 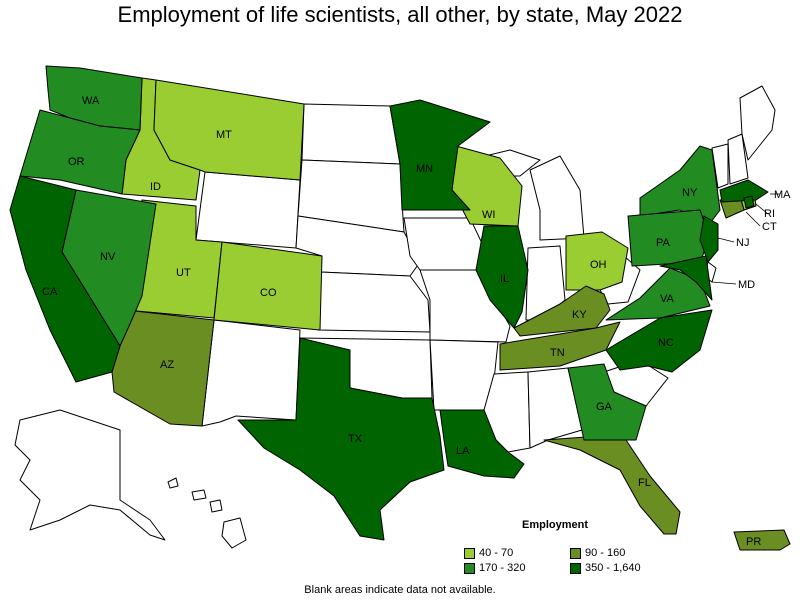 I want to click on label-il: IL, so click(x=504, y=279).